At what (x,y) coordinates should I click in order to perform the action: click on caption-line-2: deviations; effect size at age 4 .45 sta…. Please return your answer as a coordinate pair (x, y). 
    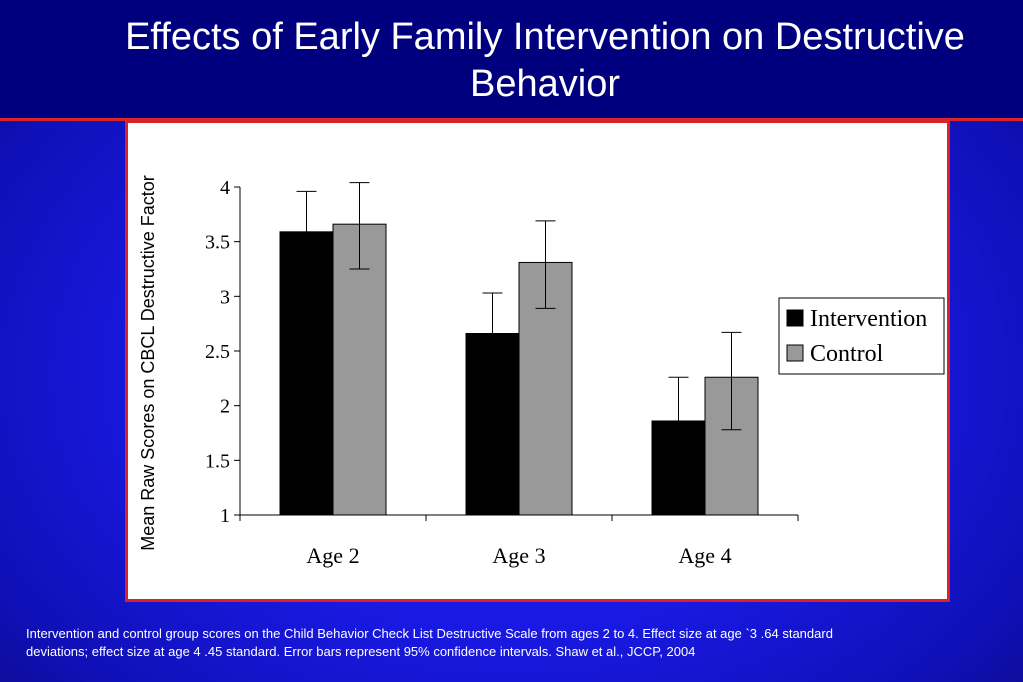
    Looking at the image, I should click on (361, 651).